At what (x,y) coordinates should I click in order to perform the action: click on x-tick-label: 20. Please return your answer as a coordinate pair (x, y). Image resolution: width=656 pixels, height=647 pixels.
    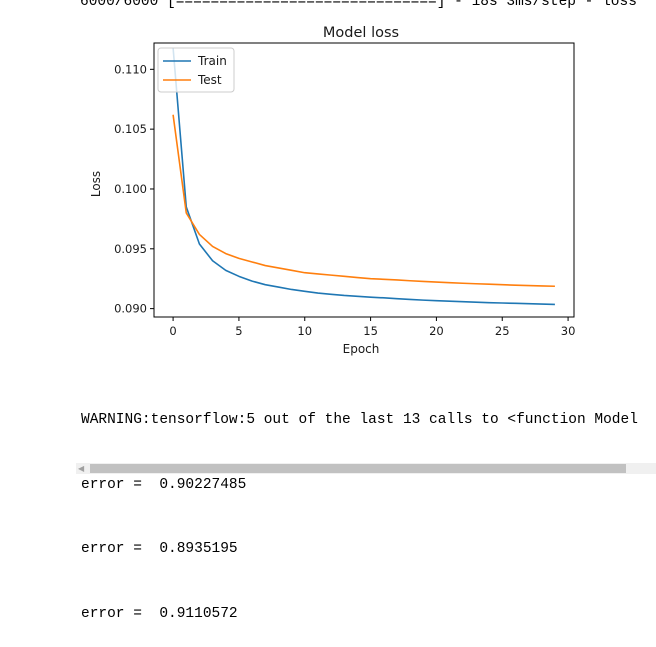
    Looking at the image, I should click on (436, 331).